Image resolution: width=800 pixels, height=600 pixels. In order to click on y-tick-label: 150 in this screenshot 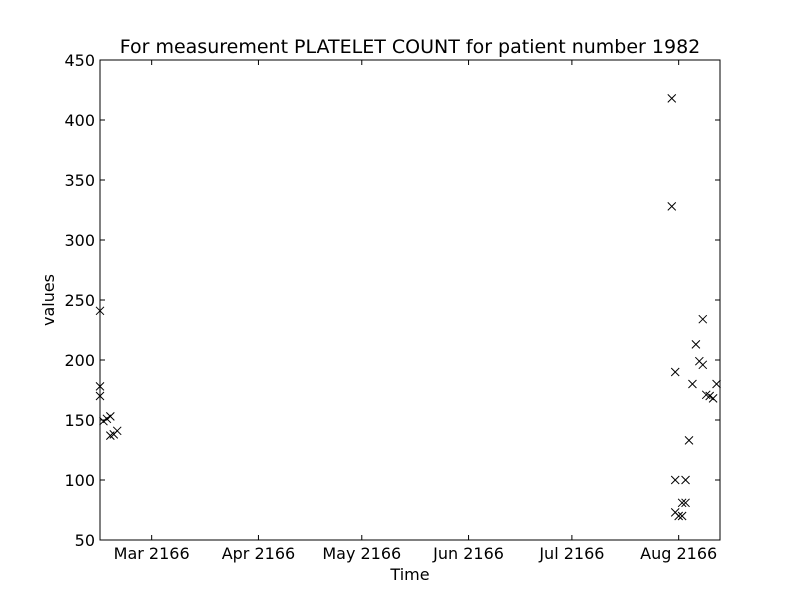, I will do `click(79, 420)`.